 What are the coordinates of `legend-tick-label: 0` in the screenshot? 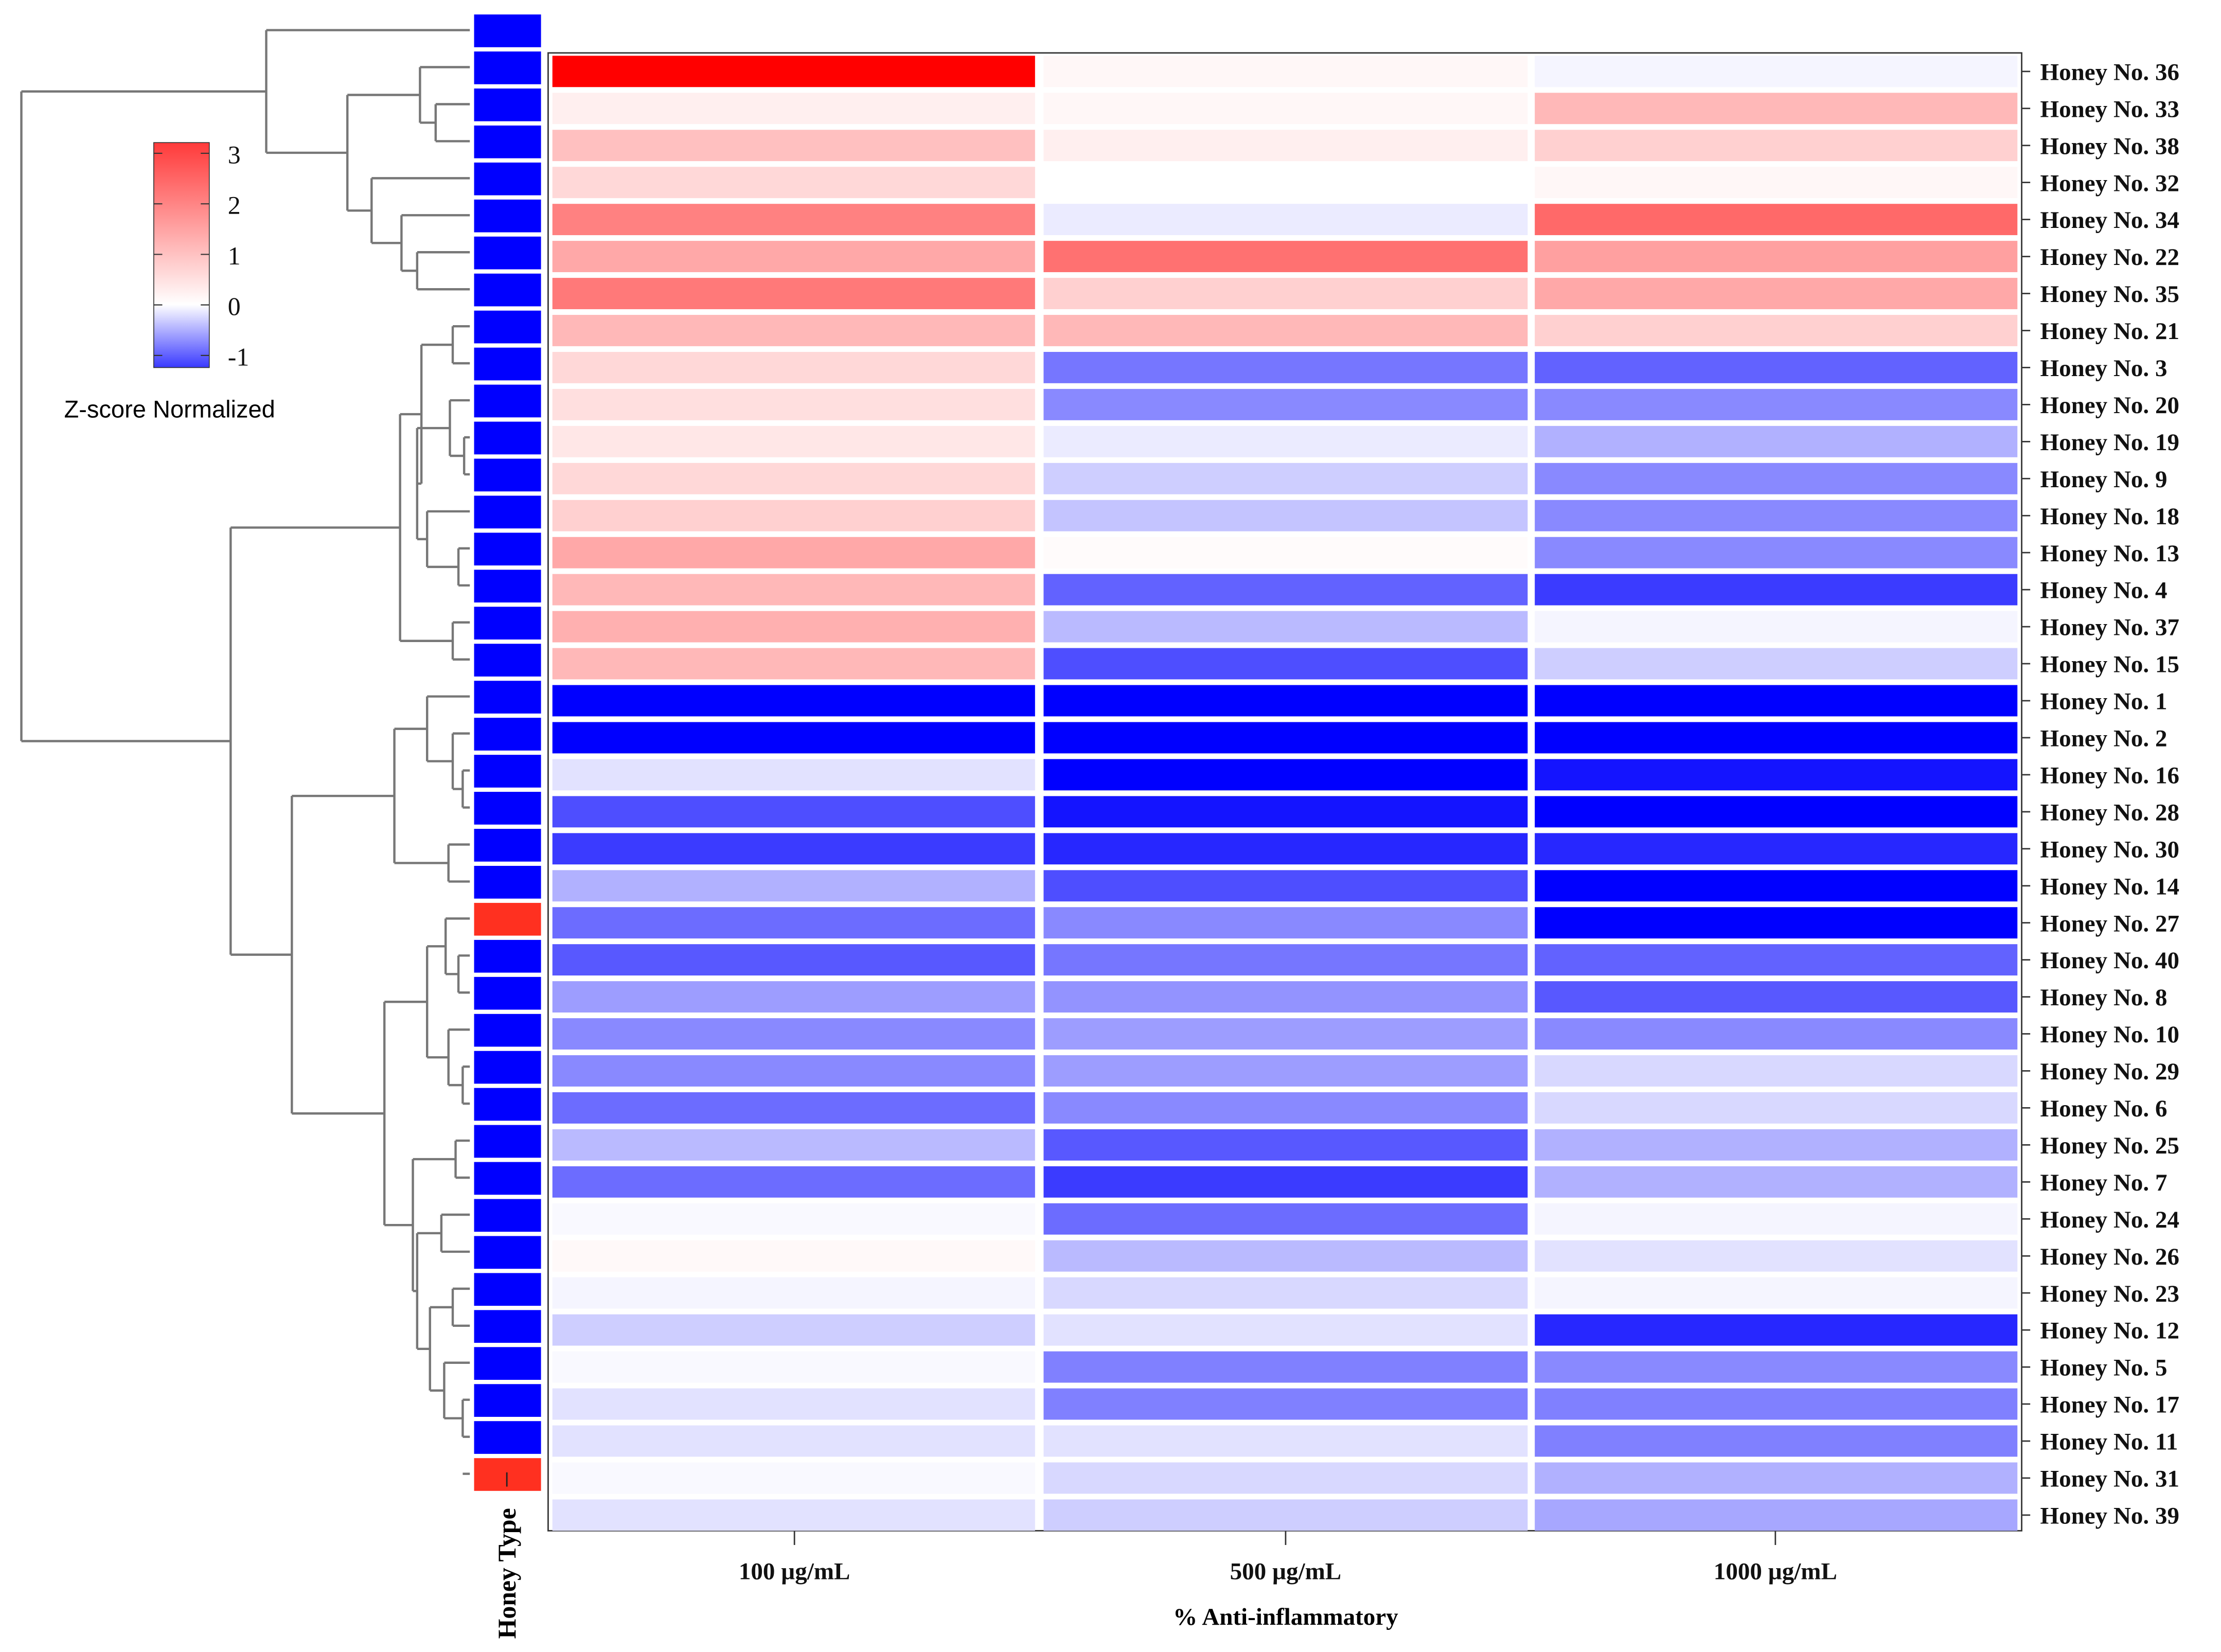 It's located at (234, 306).